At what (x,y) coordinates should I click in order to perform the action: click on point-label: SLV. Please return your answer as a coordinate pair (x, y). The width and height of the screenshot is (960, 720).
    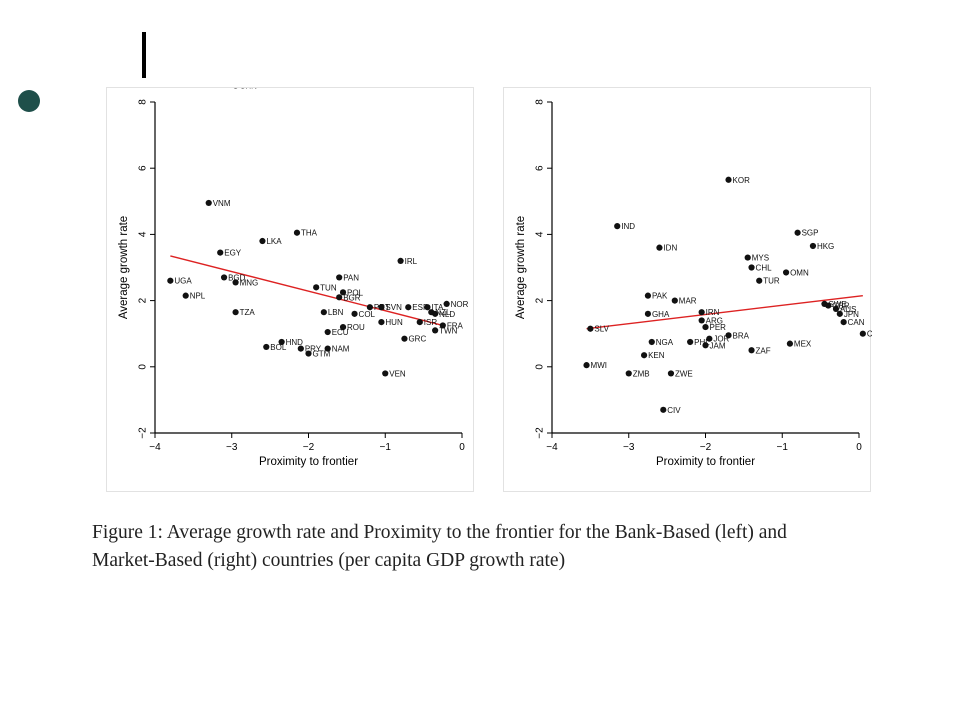
    Looking at the image, I should click on (601, 329).